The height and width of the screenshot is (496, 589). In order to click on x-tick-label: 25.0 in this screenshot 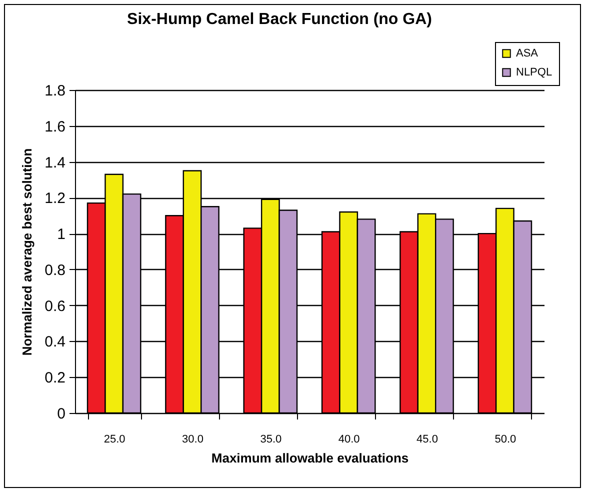, I will do `click(115, 440)`.